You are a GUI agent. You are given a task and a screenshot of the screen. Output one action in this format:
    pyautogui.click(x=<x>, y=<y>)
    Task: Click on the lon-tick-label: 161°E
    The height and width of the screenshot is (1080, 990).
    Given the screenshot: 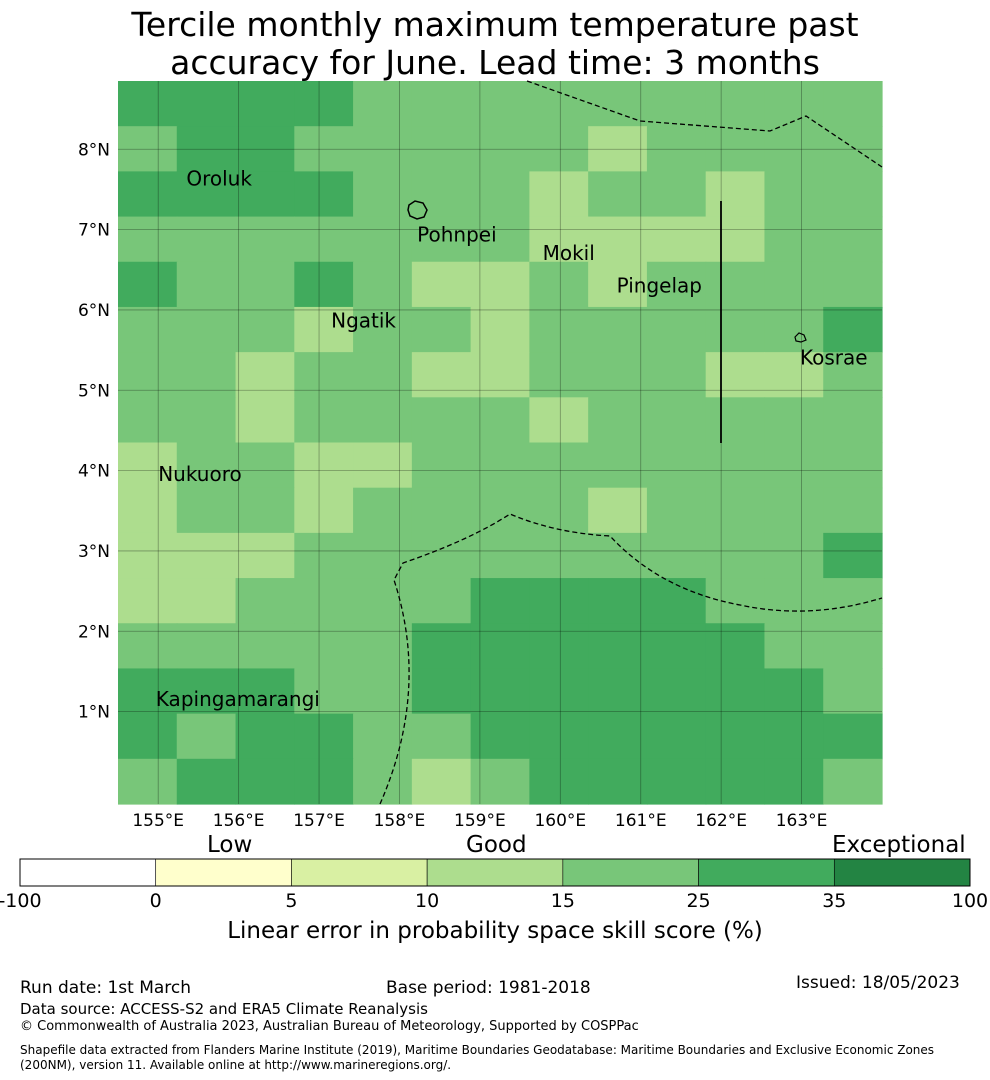 What is the action you would take?
    pyautogui.click(x=641, y=821)
    